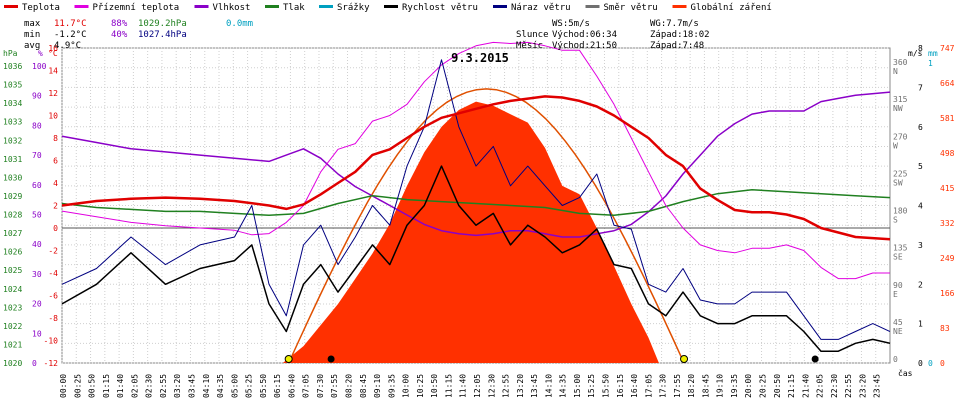 Image resolution: width=966 pixels, height=404 pixels. I want to click on time-axis-tick: 10:50, so click(434, 386).